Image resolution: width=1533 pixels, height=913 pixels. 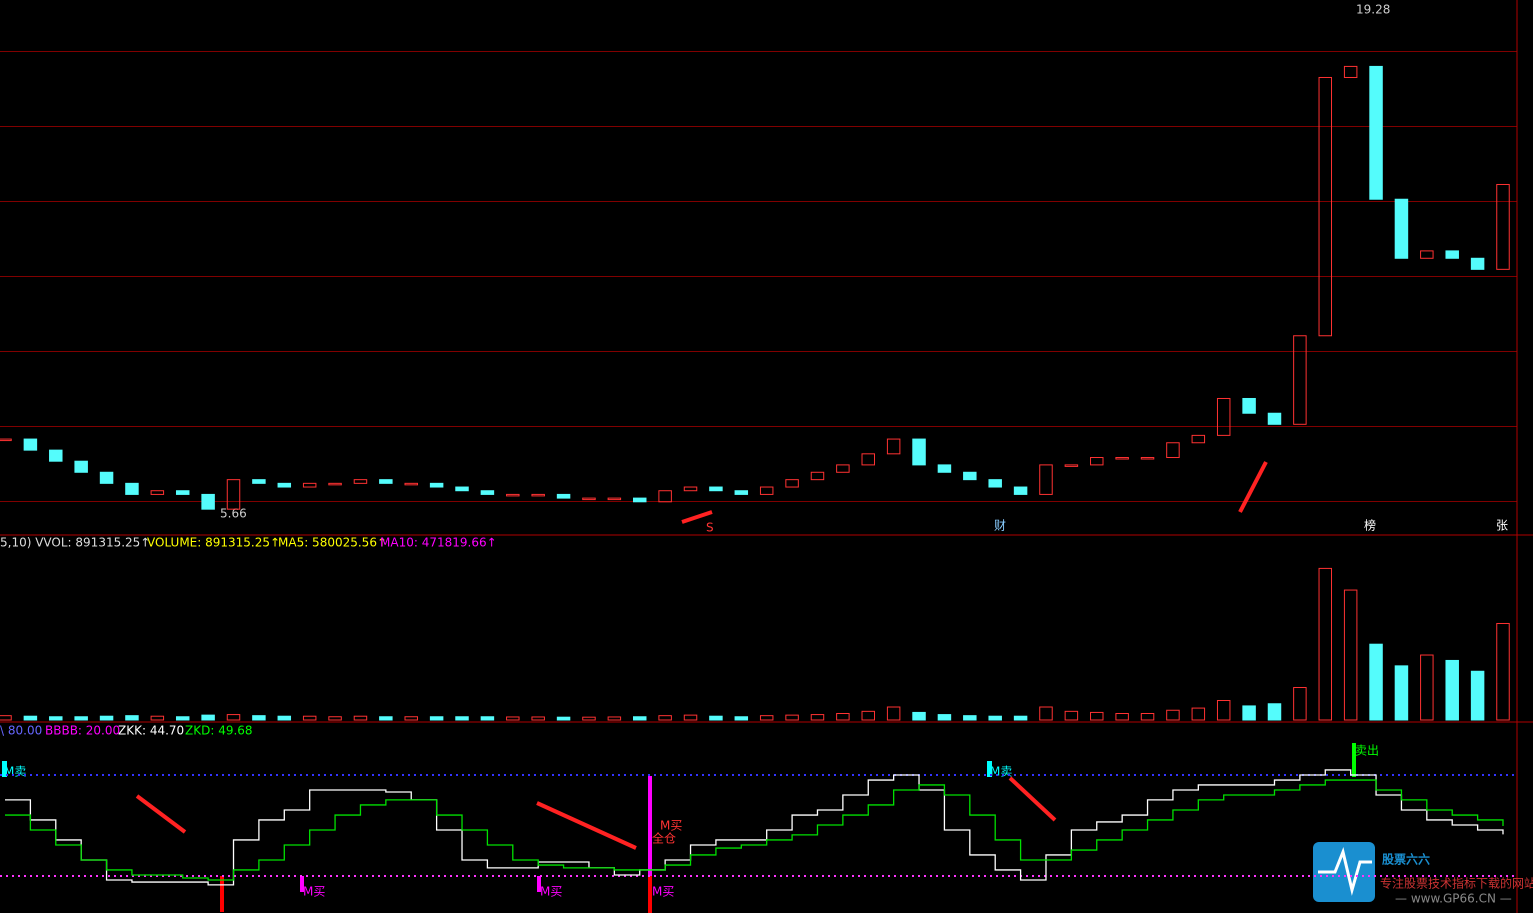 What do you see at coordinates (21, 731) in the screenshot?
I see `legend-text: \ 80.00` at bounding box center [21, 731].